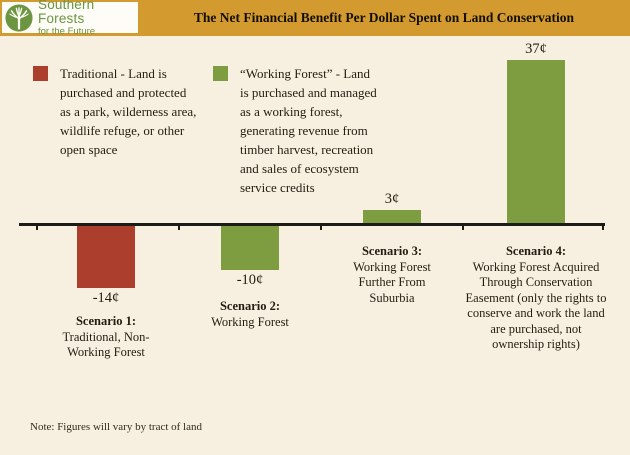 The width and height of the screenshot is (630, 455). Describe the element at coordinates (106, 297) in the screenshot. I see `bar-value-label: -14¢` at that location.